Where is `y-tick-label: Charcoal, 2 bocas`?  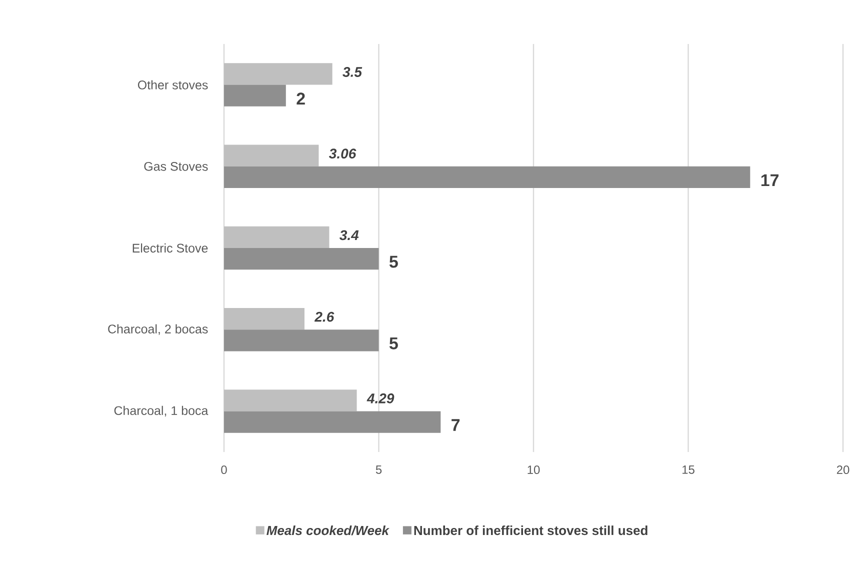 y-tick-label: Charcoal, 2 bocas is located at coordinates (158, 329).